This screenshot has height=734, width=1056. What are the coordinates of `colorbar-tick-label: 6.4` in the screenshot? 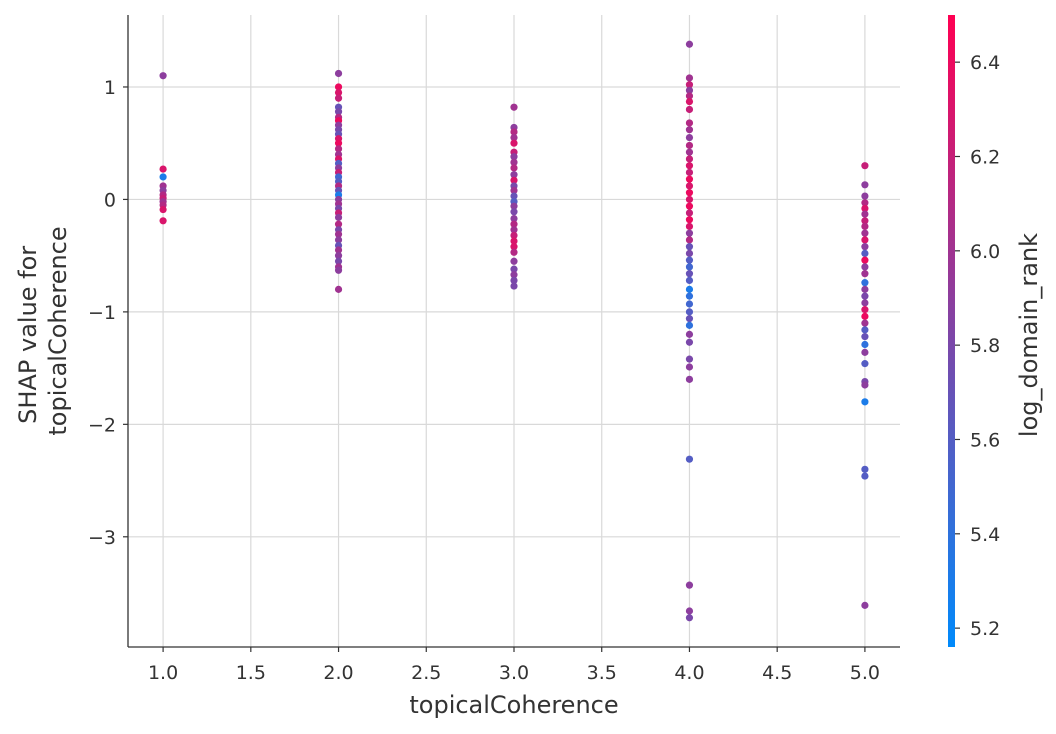 It's located at (985, 63).